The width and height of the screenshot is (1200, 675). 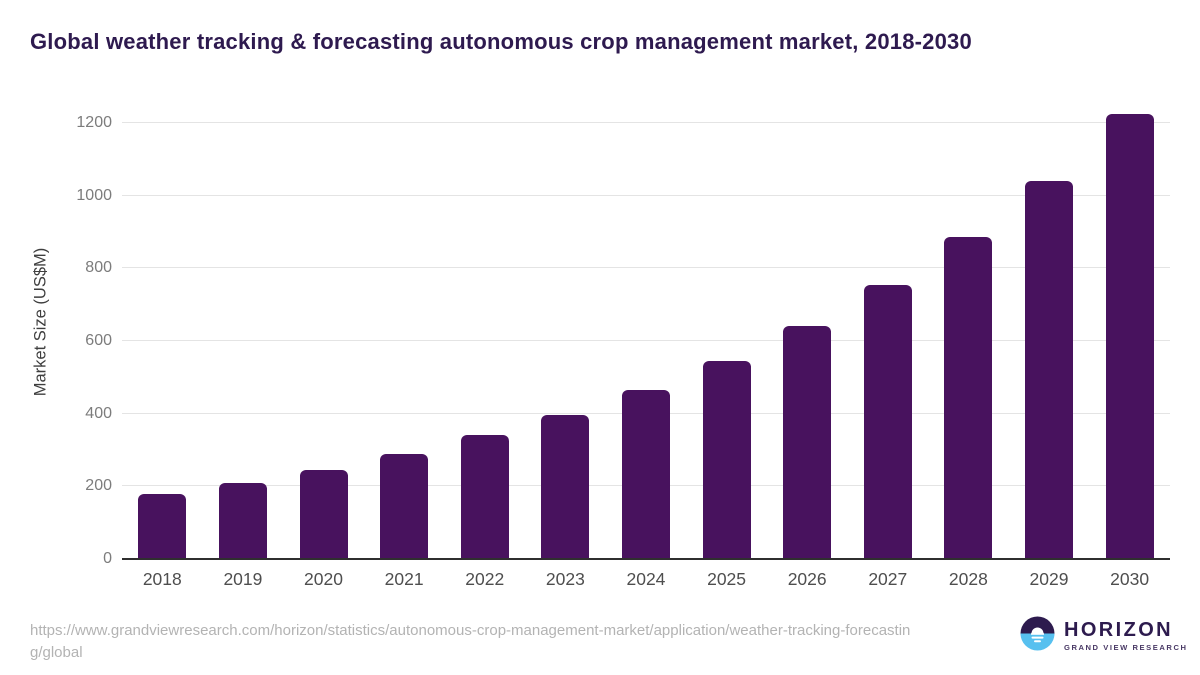 I want to click on bar-group-2018, so click(x=162, y=327).